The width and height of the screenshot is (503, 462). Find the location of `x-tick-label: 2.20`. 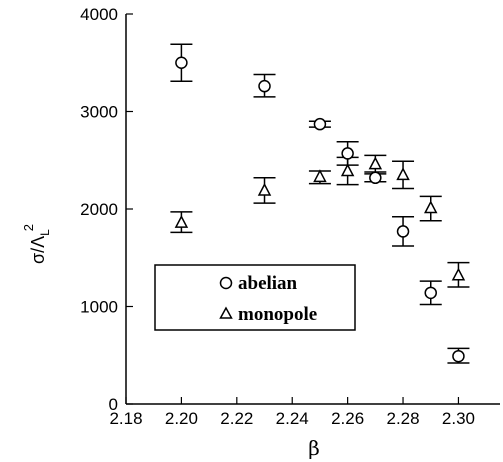

x-tick-label: 2.20 is located at coordinates (181, 418).